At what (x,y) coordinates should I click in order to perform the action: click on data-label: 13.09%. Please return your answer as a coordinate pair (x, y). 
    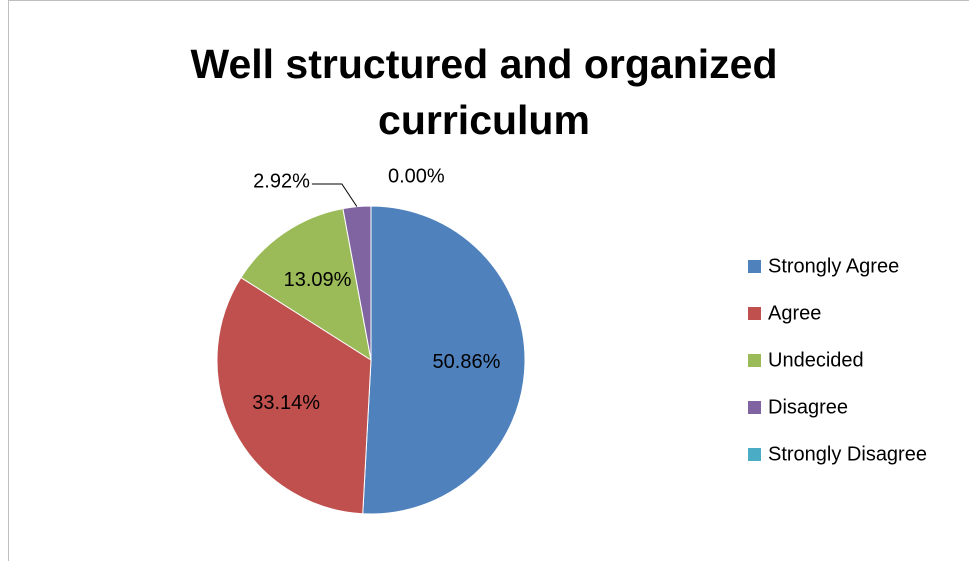
    Looking at the image, I should click on (318, 280).